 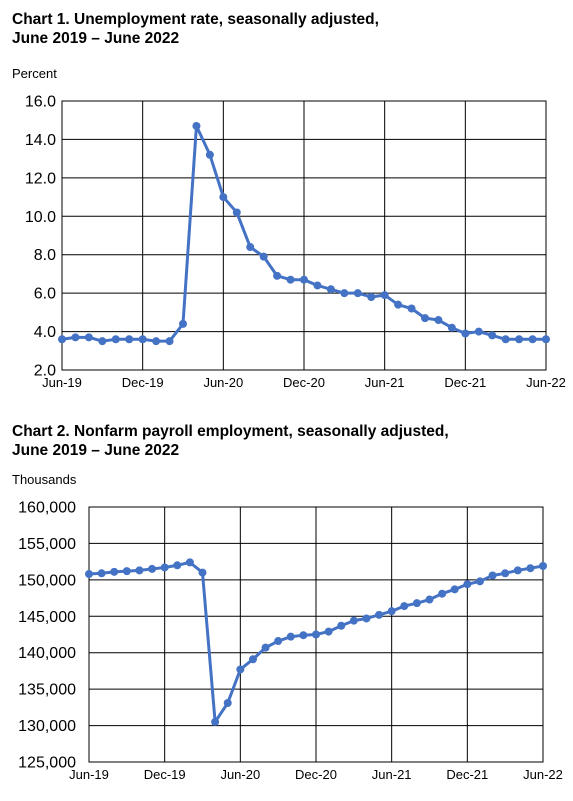 I want to click on y-tick-label: 125,000, so click(x=47, y=763).